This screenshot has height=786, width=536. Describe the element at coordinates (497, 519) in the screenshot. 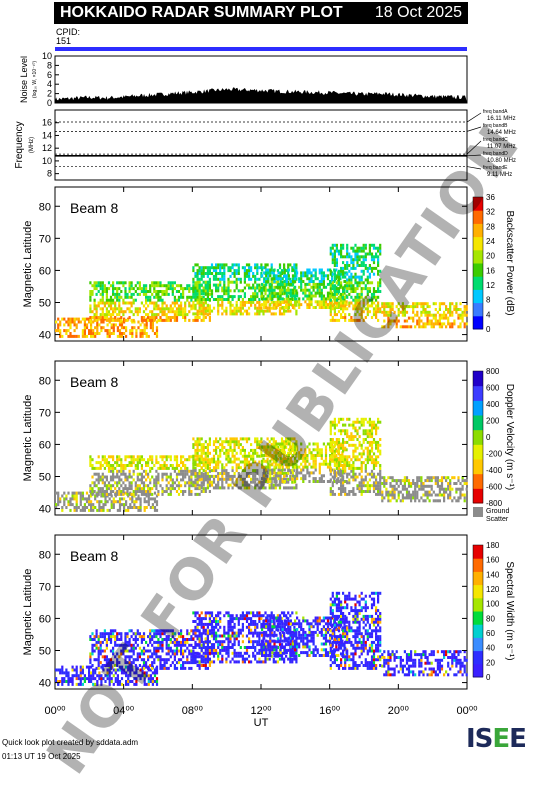

I see `ground-scatter-label-2: Scatter` at that location.